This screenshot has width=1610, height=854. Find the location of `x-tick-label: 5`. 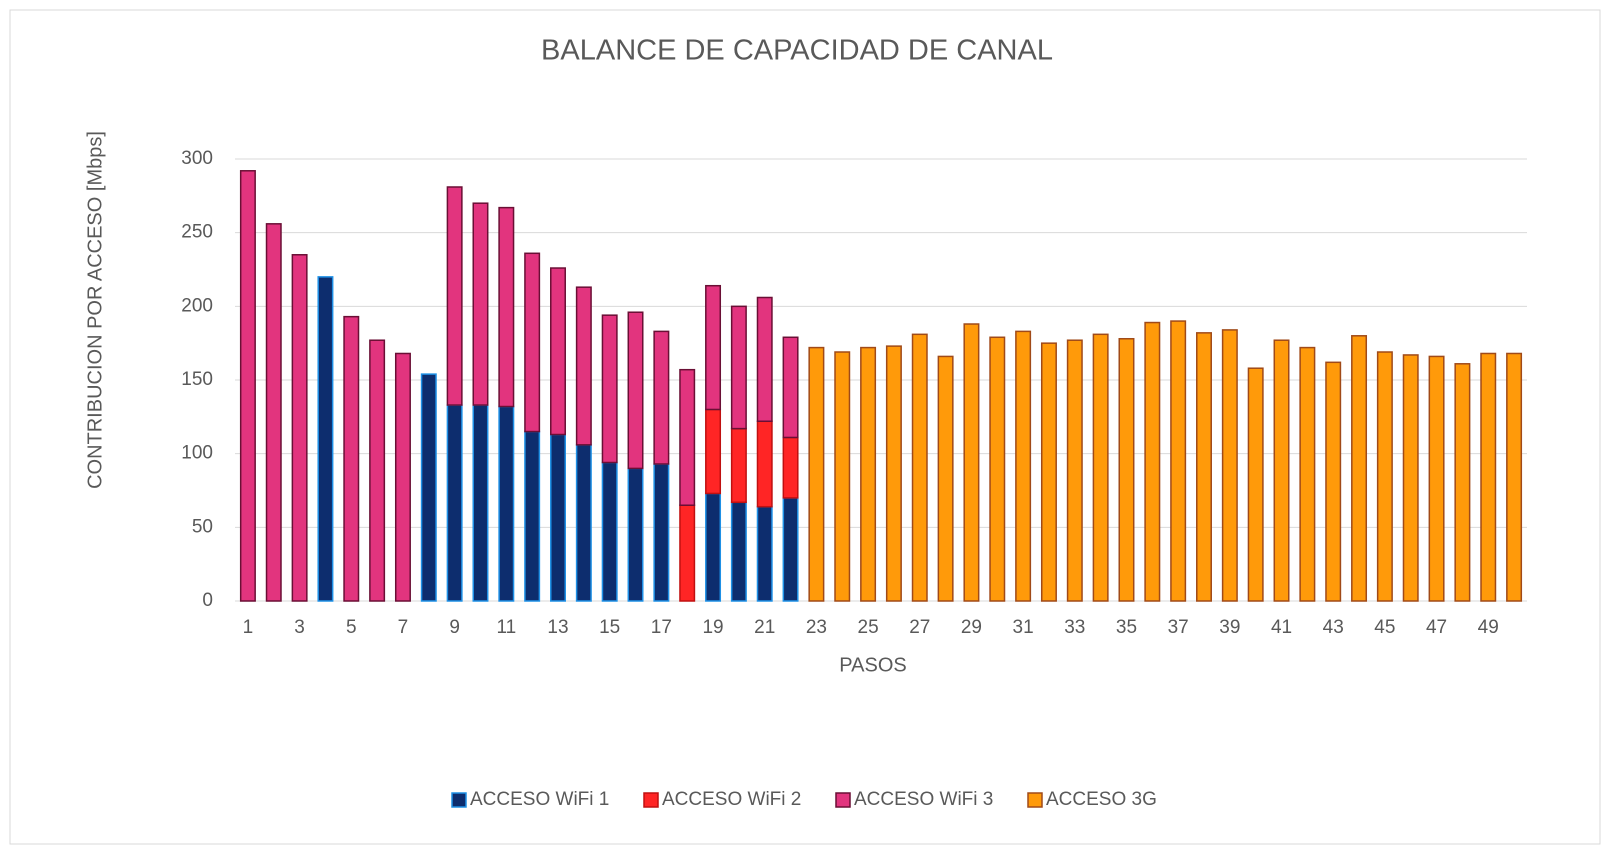

x-tick-label: 5 is located at coordinates (351, 627).